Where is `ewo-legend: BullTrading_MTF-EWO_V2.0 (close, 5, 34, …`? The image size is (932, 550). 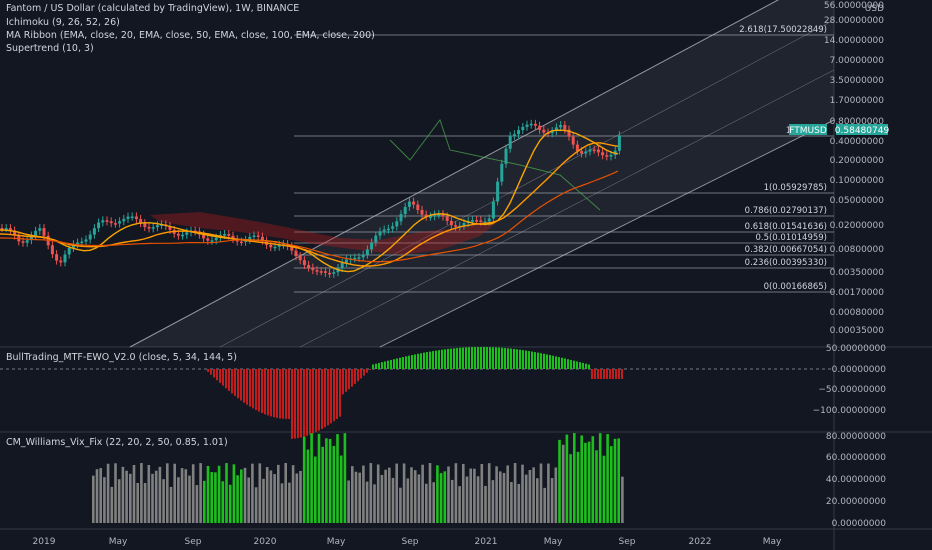 ewo-legend: BullTrading_MTF-EWO_V2.0 (close, 5, 34, … is located at coordinates (121, 357).